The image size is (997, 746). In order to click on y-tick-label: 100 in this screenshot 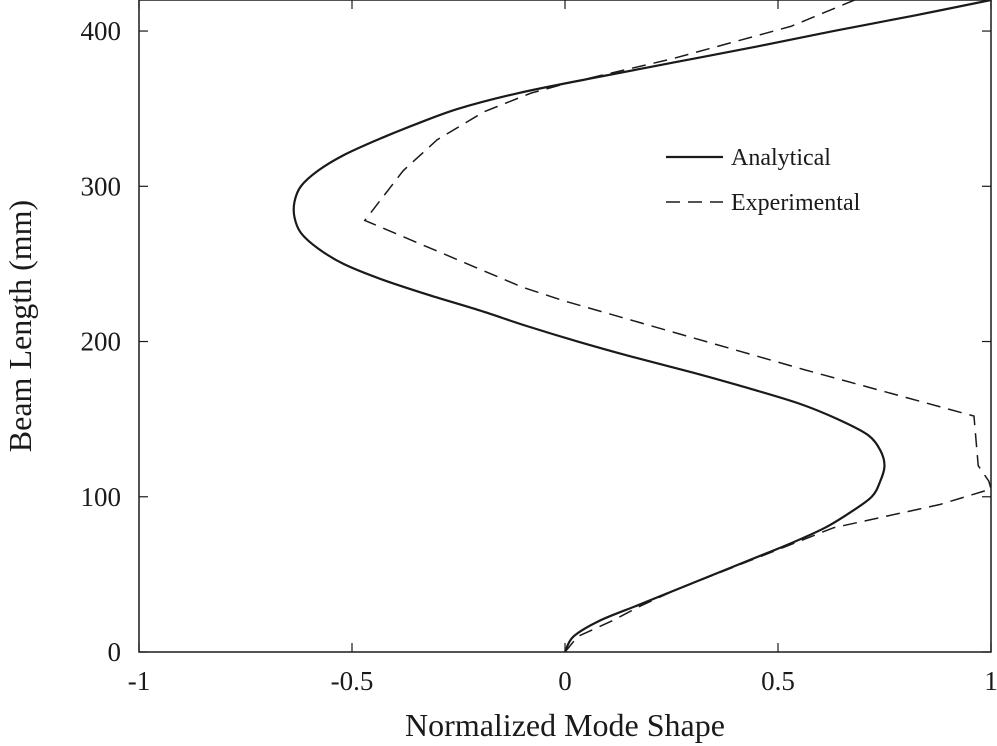, I will do `click(101, 497)`.